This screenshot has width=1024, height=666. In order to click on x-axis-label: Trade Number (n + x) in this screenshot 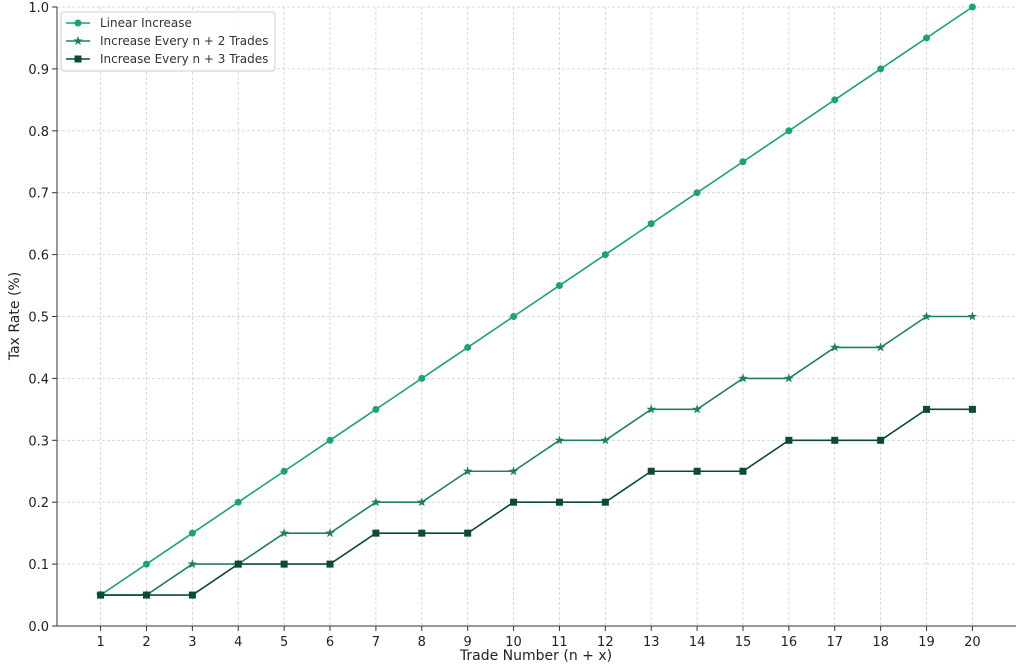, I will do `click(535, 656)`.